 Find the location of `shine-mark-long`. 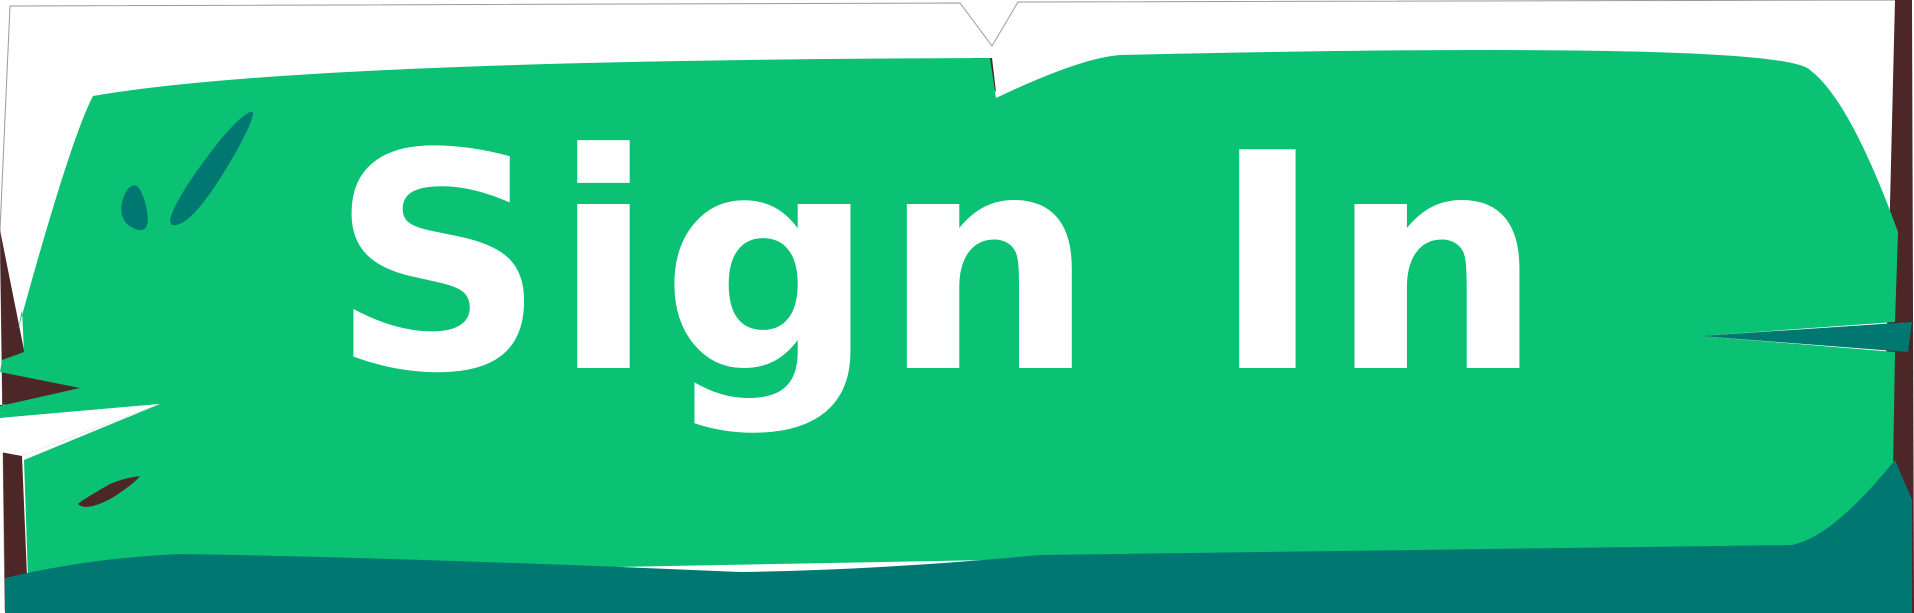

shine-mark-long is located at coordinates (211, 168).